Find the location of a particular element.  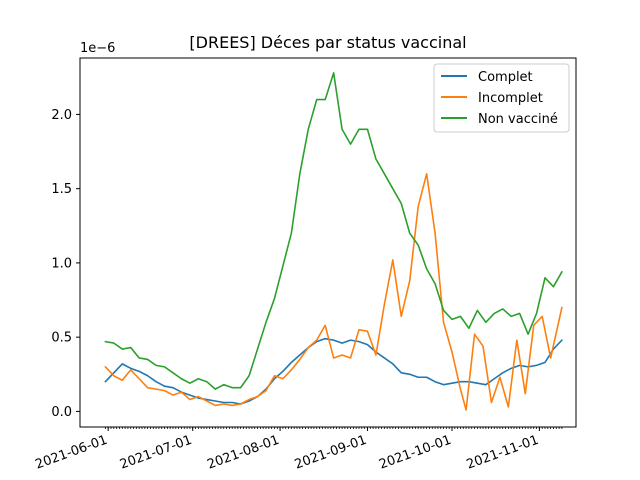

legend-box is located at coordinates (501, 98).